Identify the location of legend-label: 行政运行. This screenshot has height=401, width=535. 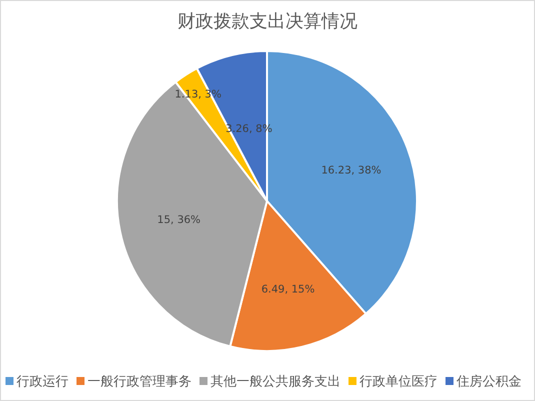
(42, 382).